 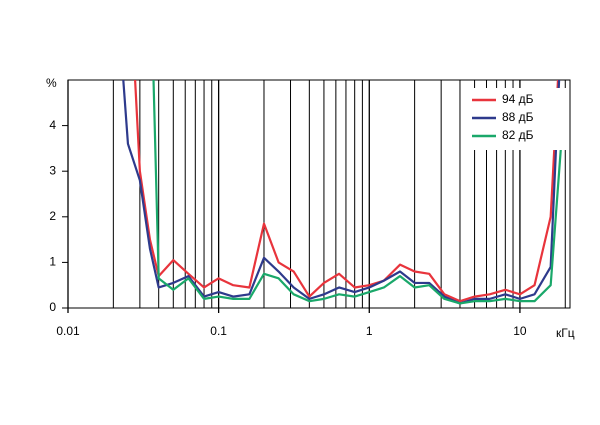 I want to click on y-tick-label: 4, so click(x=52, y=125).